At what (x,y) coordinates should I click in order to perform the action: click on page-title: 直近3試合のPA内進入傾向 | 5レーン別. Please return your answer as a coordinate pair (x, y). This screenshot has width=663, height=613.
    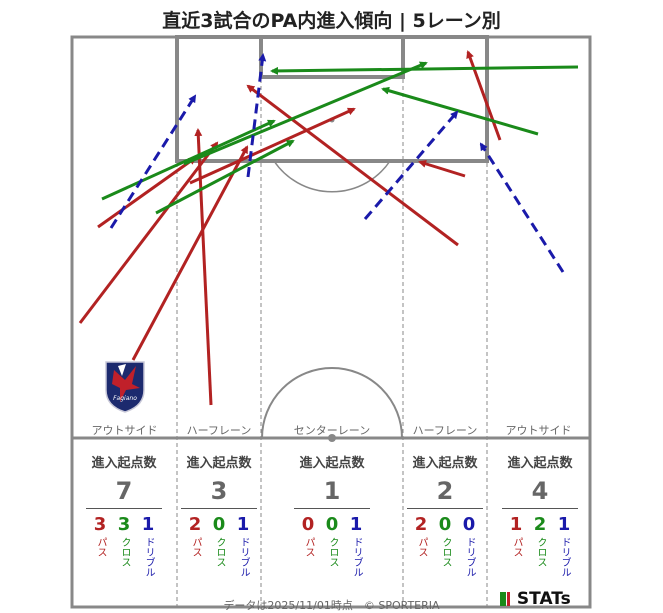
    Looking at the image, I should click on (331, 21).